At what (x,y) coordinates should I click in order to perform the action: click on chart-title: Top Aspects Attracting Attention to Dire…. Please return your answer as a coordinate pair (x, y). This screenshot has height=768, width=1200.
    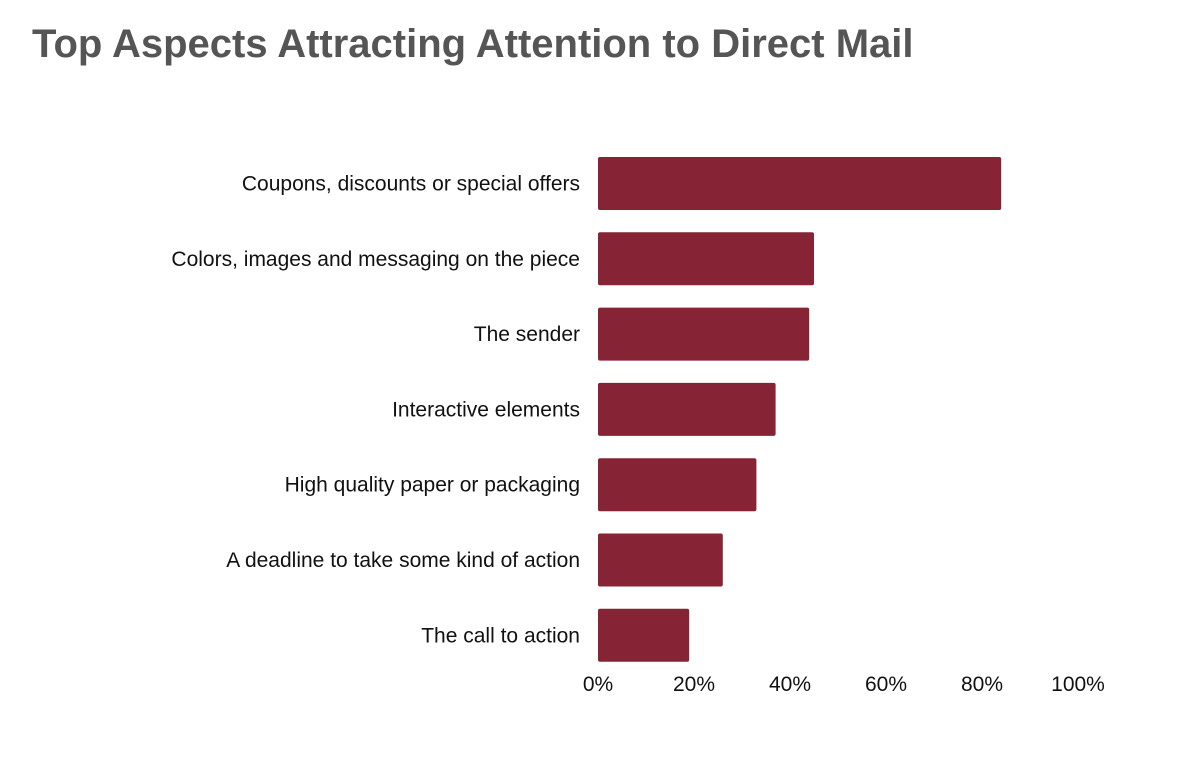
    Looking at the image, I should click on (473, 44).